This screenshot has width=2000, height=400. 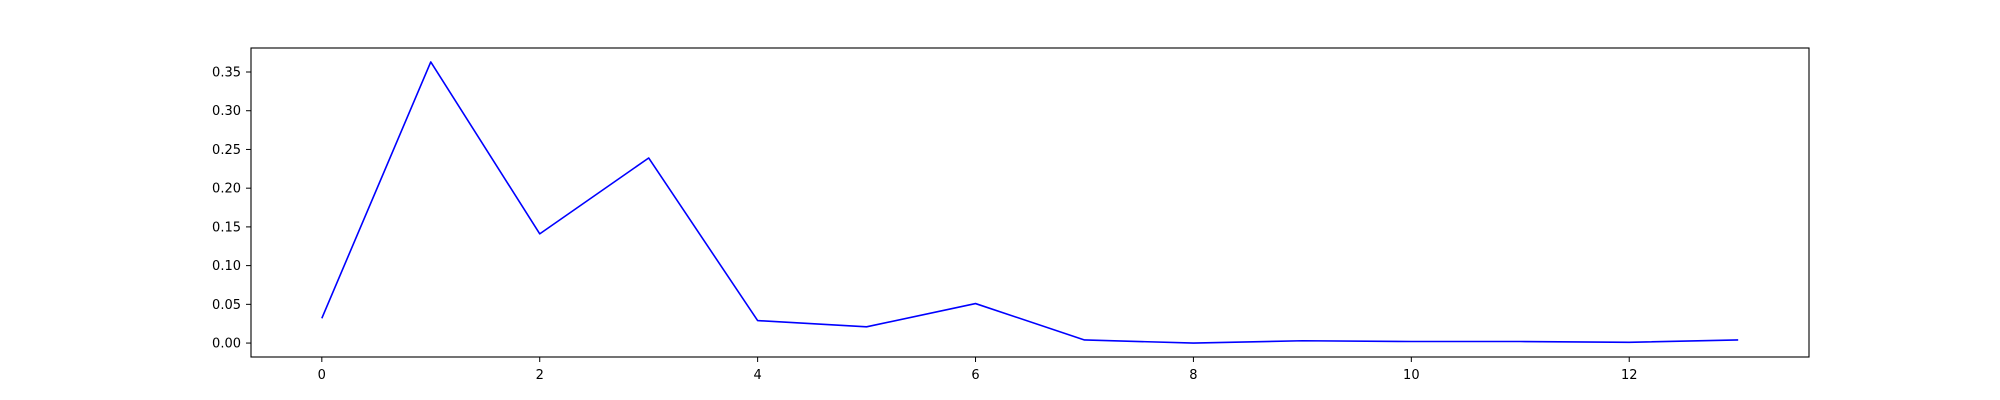 What do you see at coordinates (540, 375) in the screenshot?
I see `x-tick-label: 2` at bounding box center [540, 375].